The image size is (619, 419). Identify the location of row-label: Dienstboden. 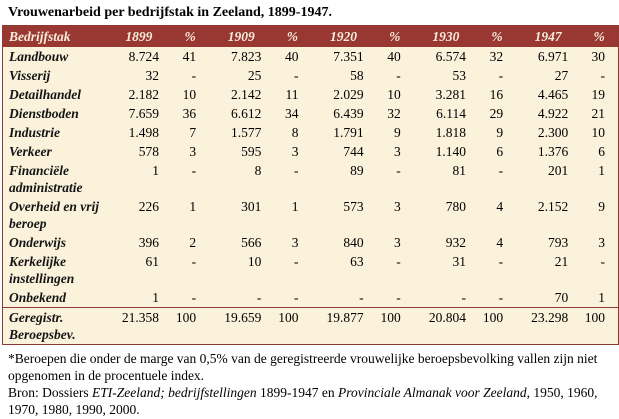
(44, 113).